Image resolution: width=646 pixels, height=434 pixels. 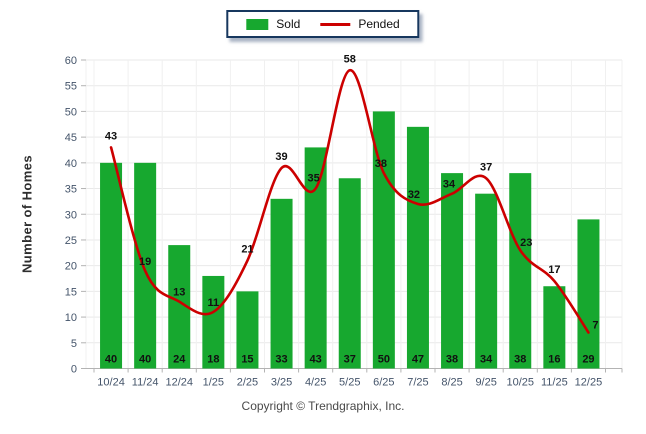 What do you see at coordinates (588, 360) in the screenshot?
I see `bar-value-label: 29` at bounding box center [588, 360].